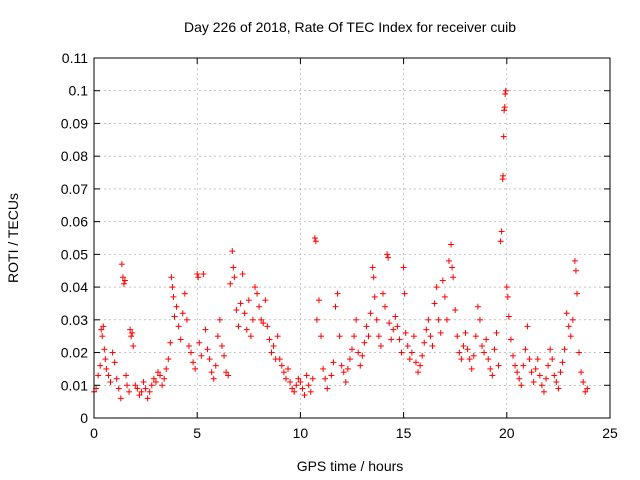  I want to click on y-tick-label: 0.07, so click(74, 189).